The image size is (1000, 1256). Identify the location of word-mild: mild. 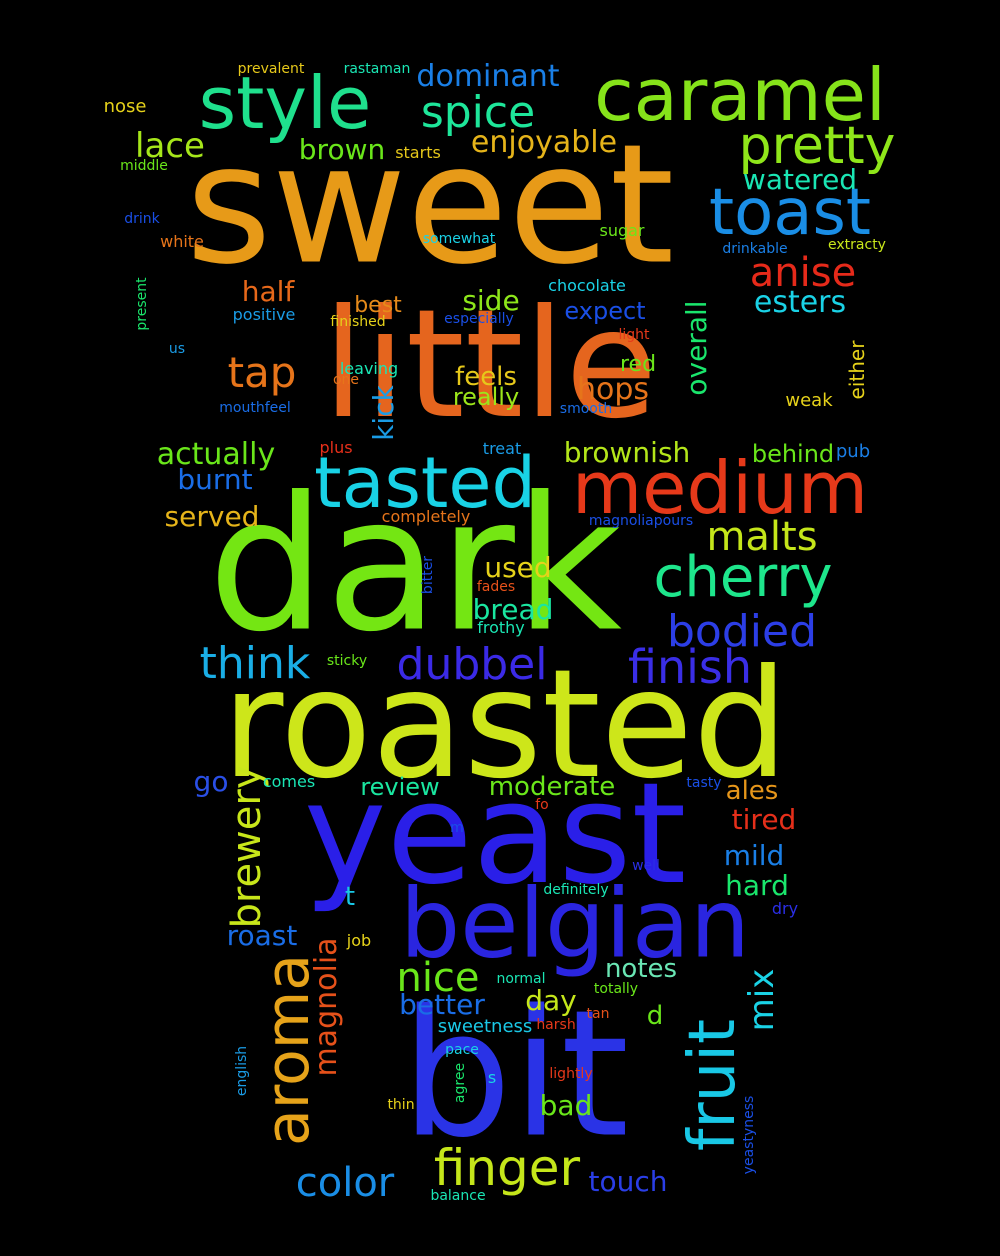
(754, 855).